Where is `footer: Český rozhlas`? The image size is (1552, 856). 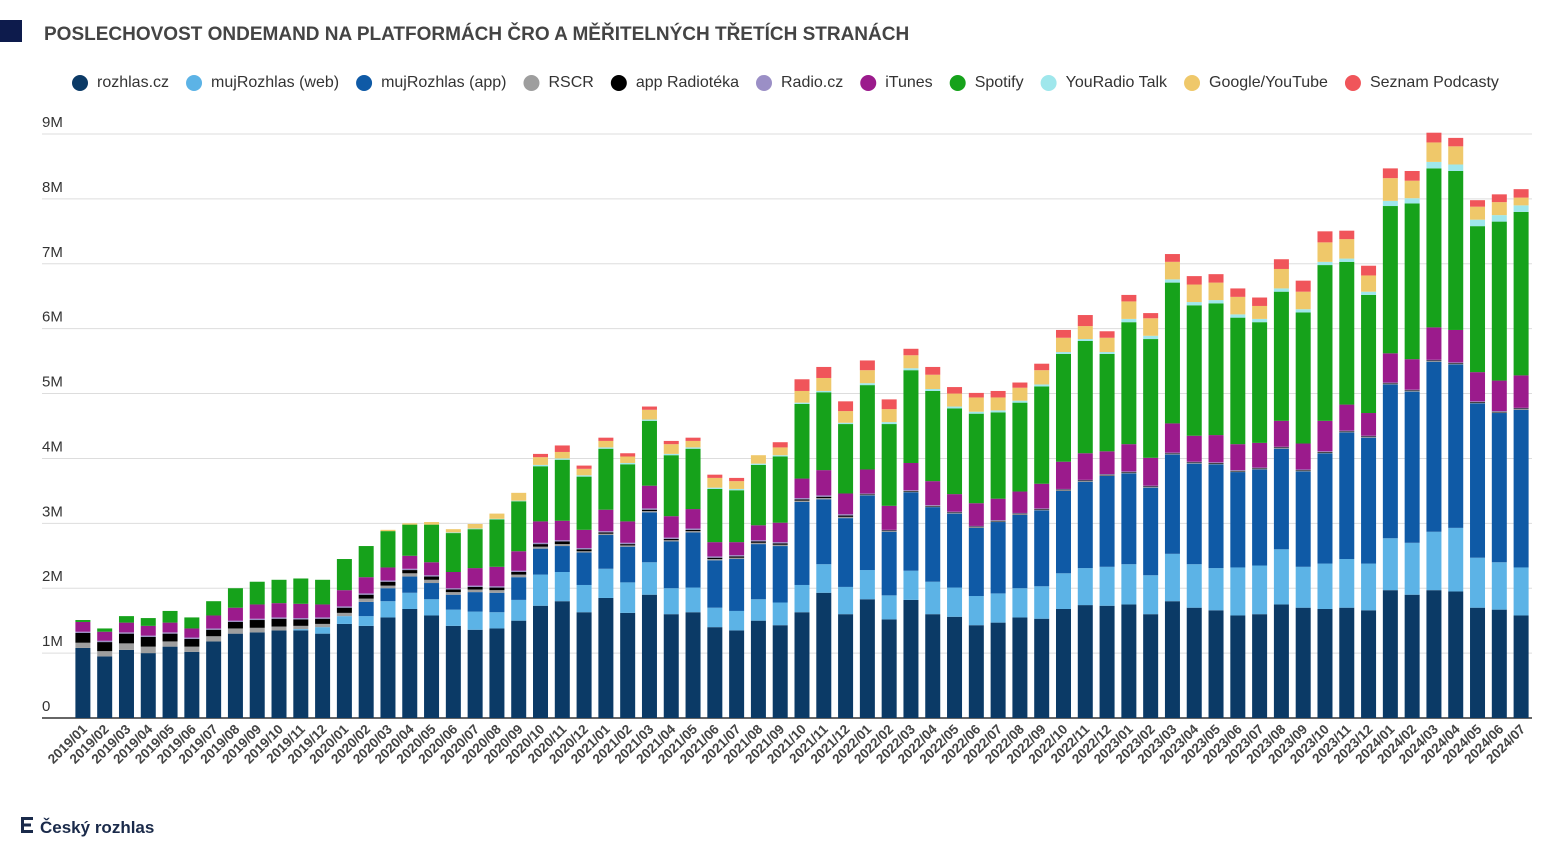
footer: Český rozhlas is located at coordinates (97, 827).